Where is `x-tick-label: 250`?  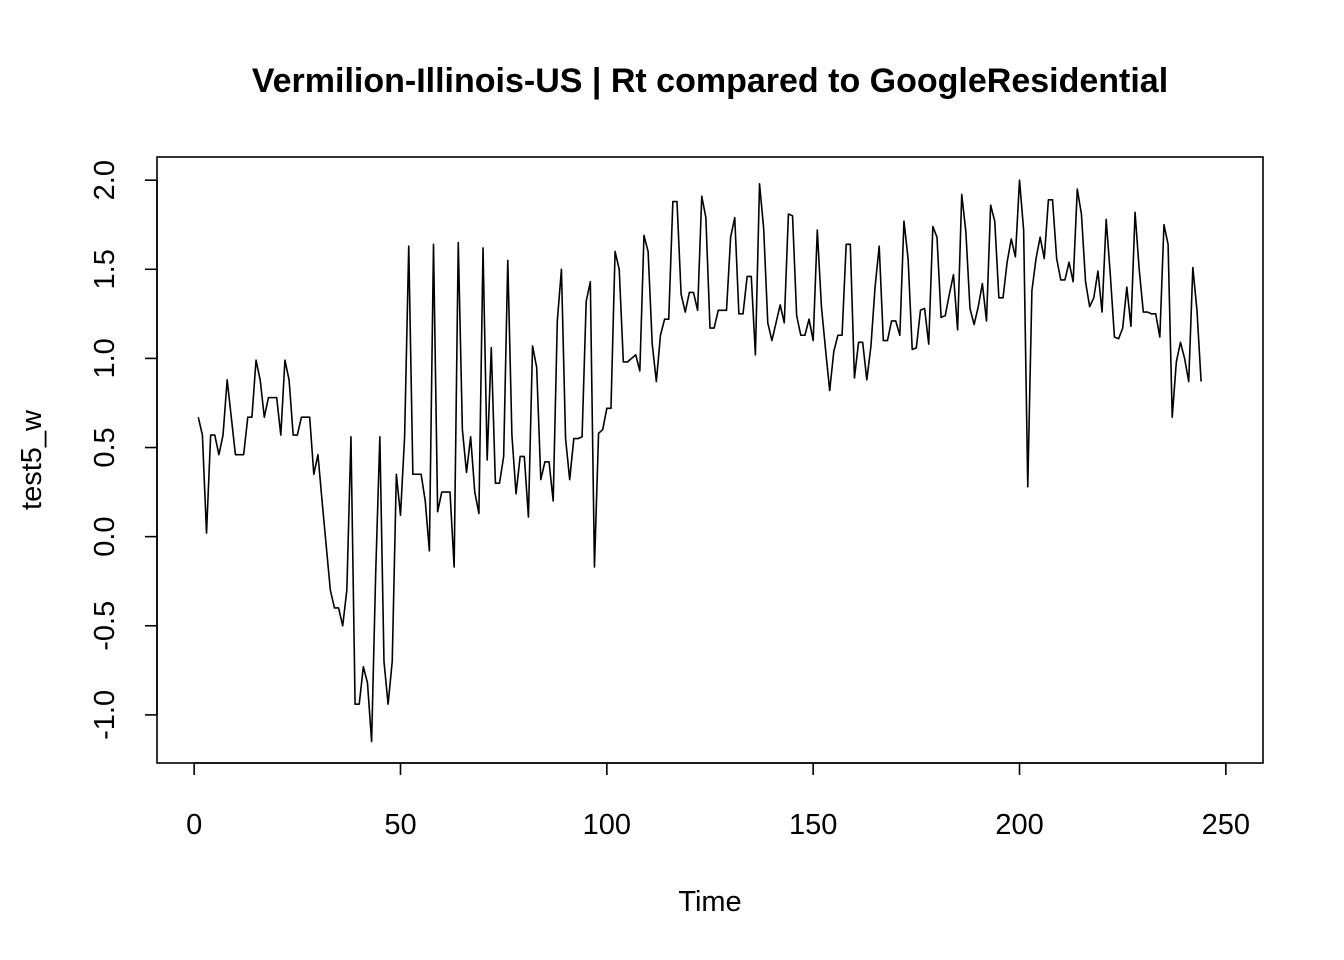
x-tick-label: 250 is located at coordinates (1226, 825).